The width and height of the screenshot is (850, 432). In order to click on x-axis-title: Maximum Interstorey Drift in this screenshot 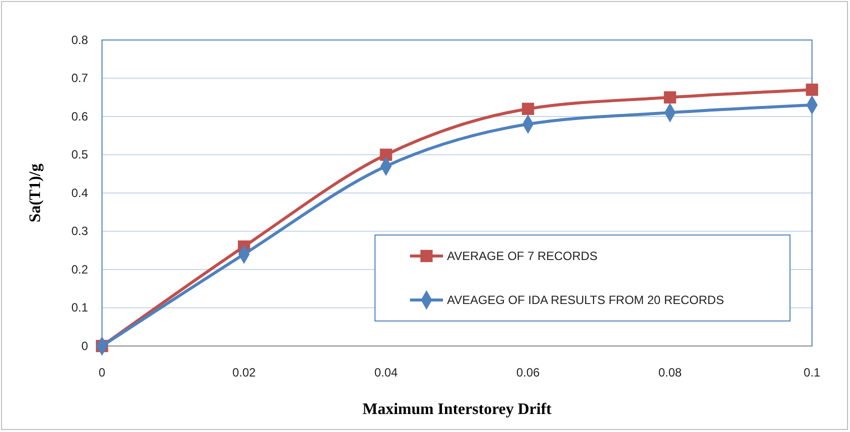, I will do `click(457, 409)`.